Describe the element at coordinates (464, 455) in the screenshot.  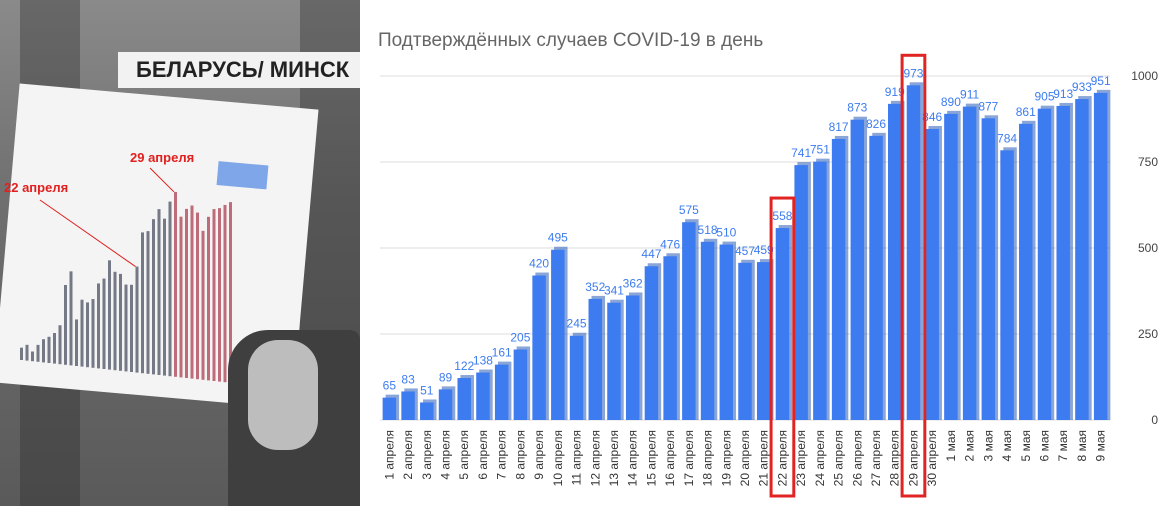
I see `category-label: 5 апреля` at that location.